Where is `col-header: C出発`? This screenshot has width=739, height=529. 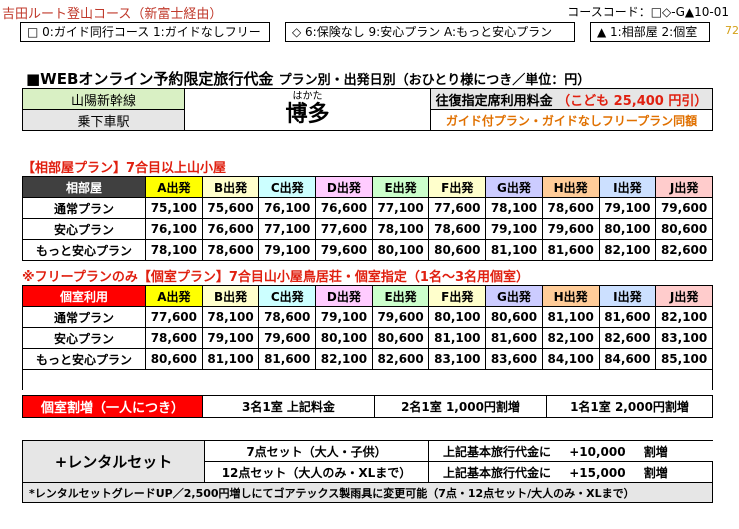 col-header: C出発 is located at coordinates (287, 187).